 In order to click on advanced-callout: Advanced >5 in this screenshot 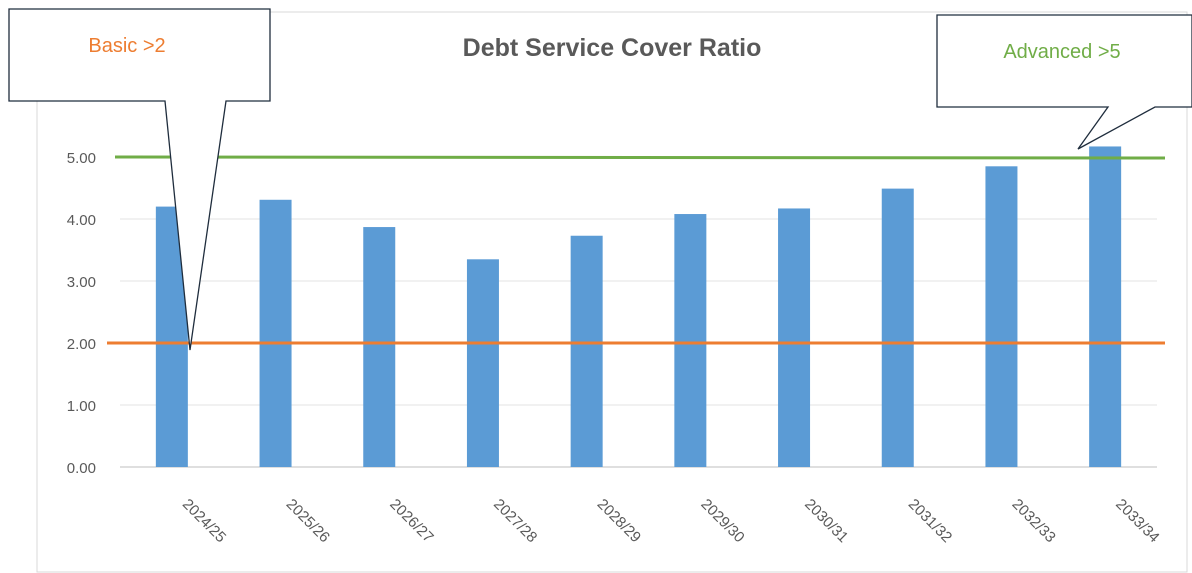, I will do `click(1064, 82)`.